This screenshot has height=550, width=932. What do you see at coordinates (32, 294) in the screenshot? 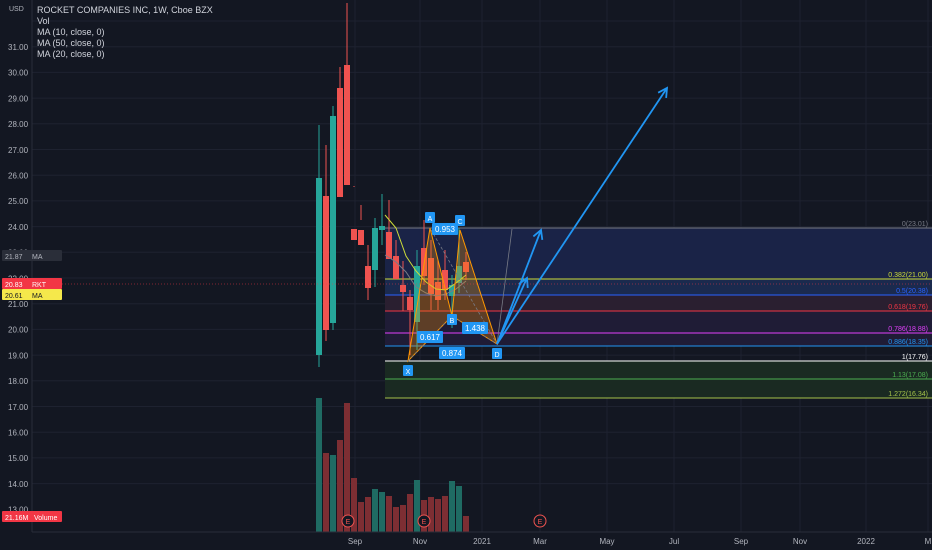
I see `price-badge-ma: 20.61 MA` at bounding box center [32, 294].